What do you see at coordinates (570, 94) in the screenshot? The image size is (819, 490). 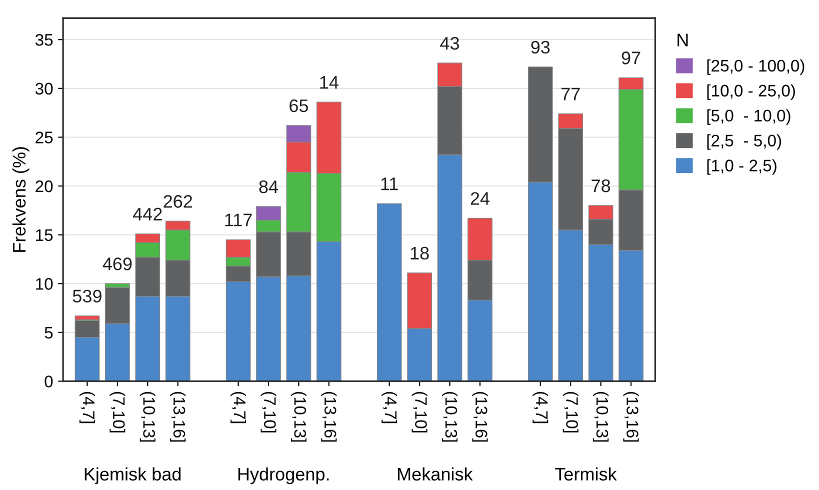 I see `annotation: 77` at bounding box center [570, 94].